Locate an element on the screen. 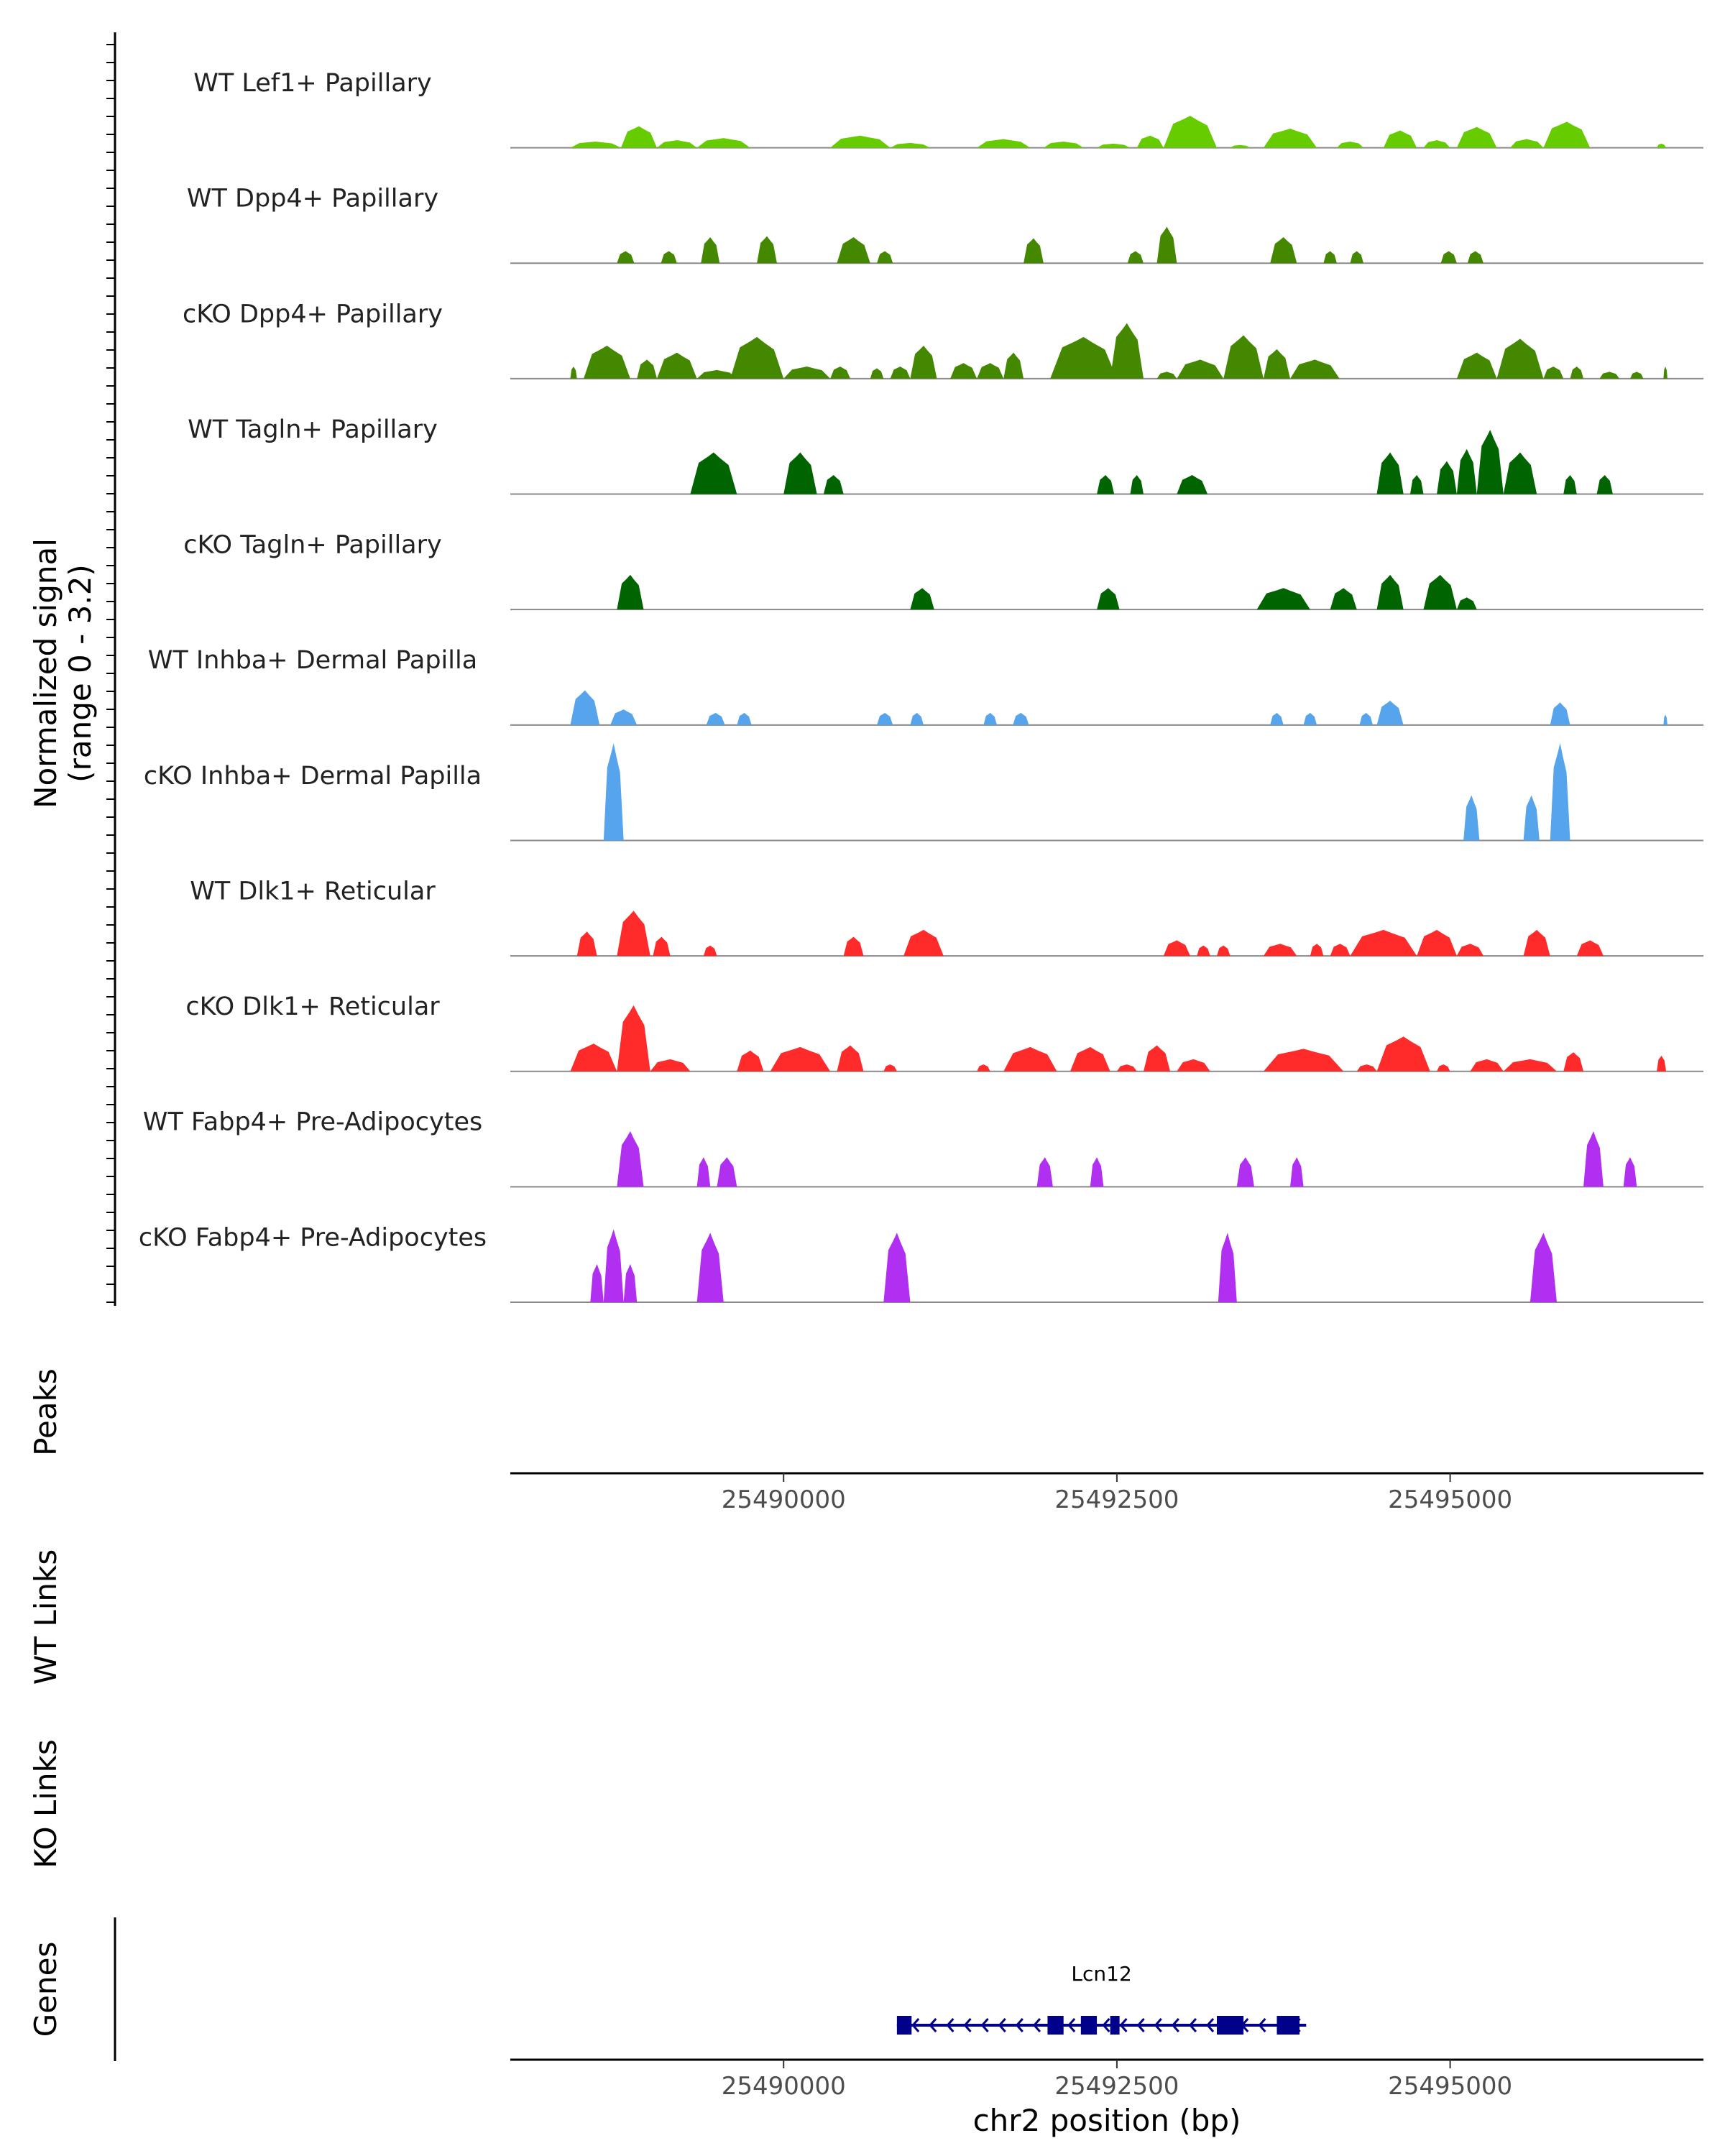  track-wt-lef1-papillary: WT Lef1+ Papillary is located at coordinates (948, 109).